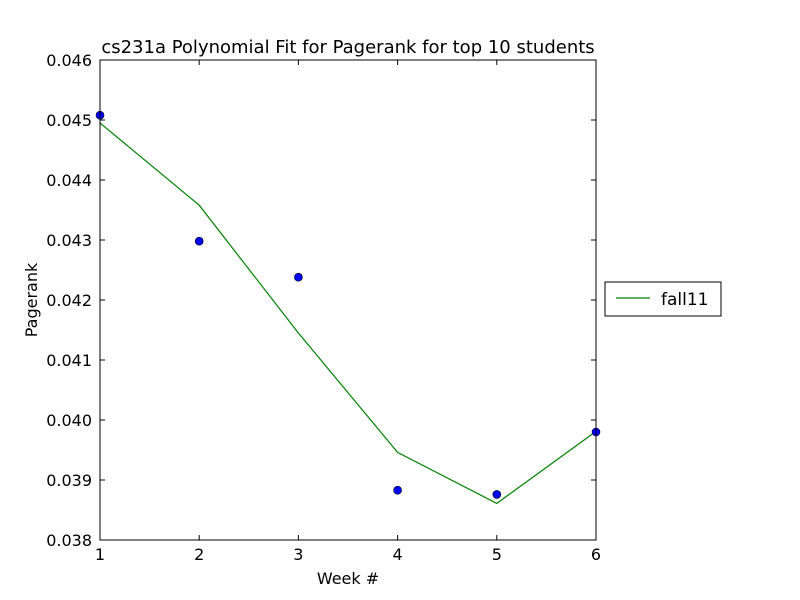  What do you see at coordinates (69, 480) in the screenshot?
I see `y-tick-label: 0.039` at bounding box center [69, 480].